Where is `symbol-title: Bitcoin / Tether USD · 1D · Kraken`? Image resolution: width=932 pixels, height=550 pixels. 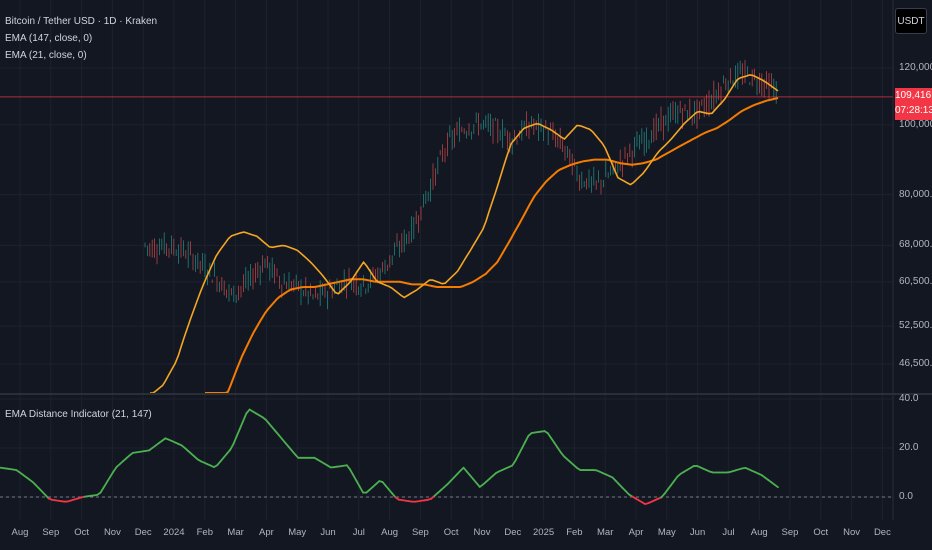 symbol-title: Bitcoin / Tether USD · 1D · Kraken is located at coordinates (81, 21).